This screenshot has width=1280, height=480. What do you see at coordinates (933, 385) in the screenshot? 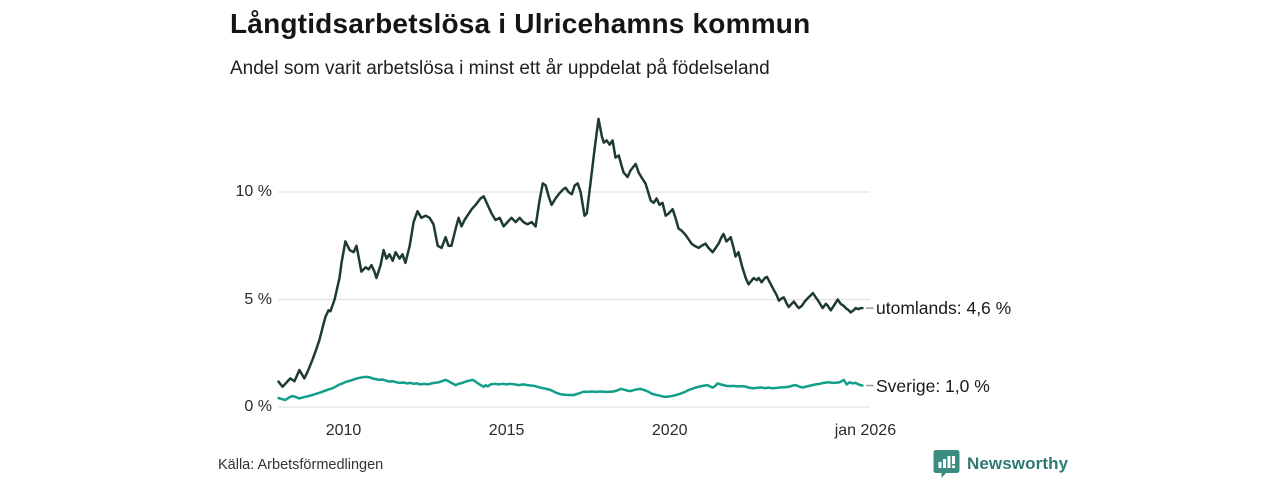
I see `series-label-sverige: Sverige: 1,0 %` at bounding box center [933, 385].